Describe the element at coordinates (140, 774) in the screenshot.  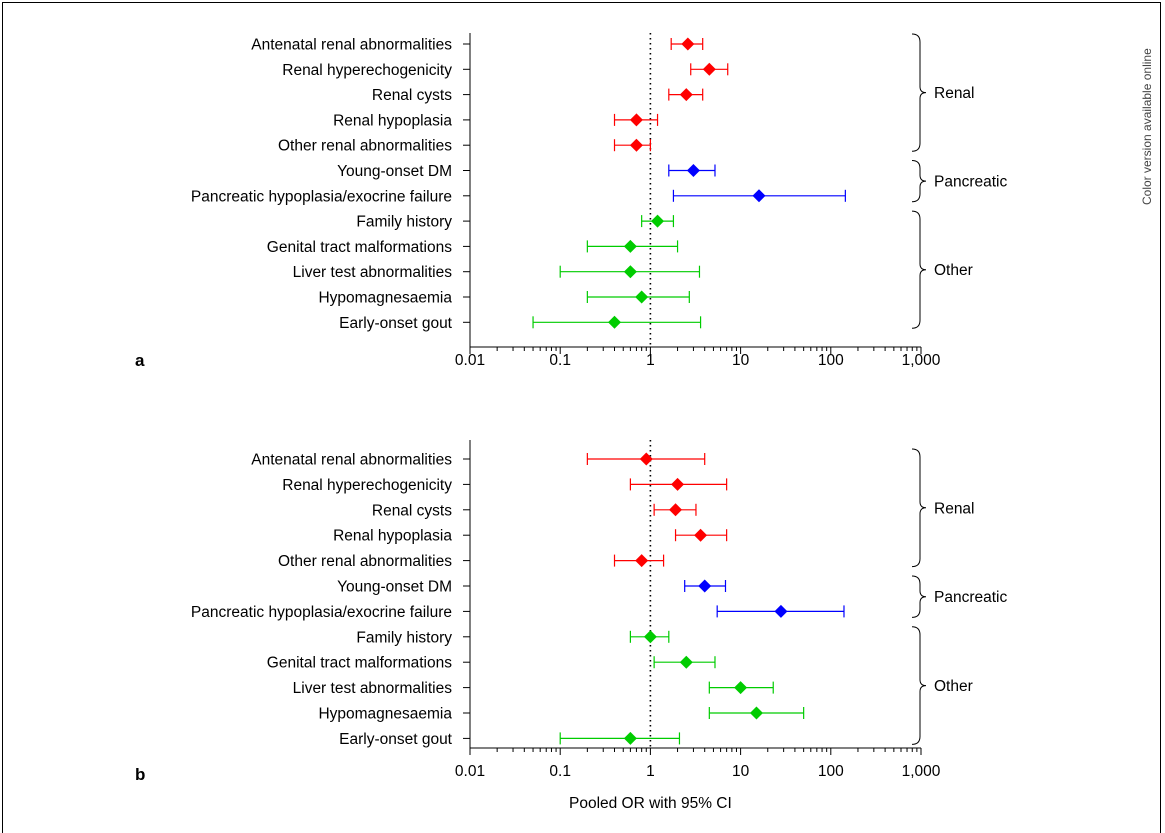
I see `panel-label: b` at that location.